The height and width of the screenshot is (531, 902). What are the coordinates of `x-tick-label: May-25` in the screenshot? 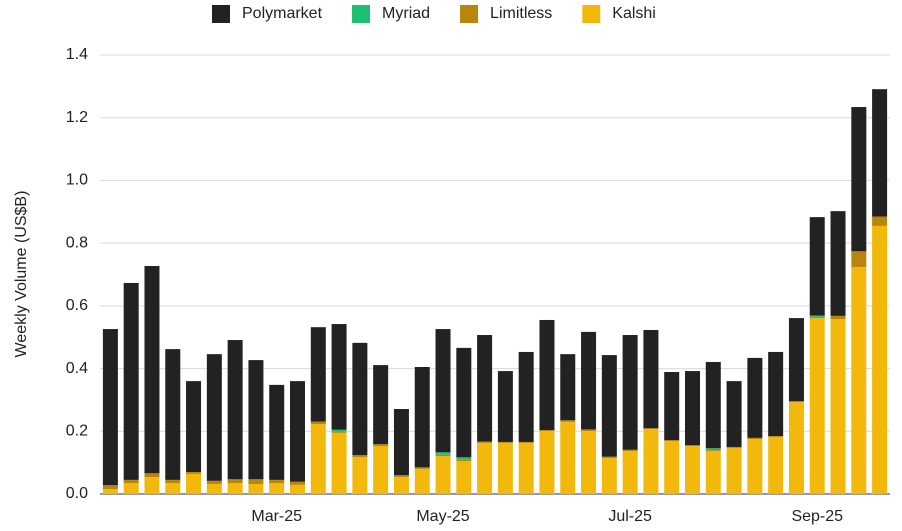 It's located at (442, 516).